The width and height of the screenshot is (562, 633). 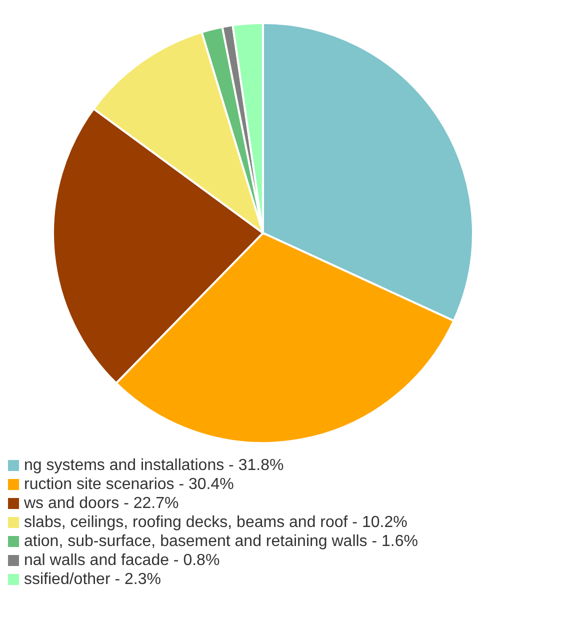 I want to click on legend-label: ation, sub-surface, basement and retaining walls - 1.6%, so click(x=221, y=541).